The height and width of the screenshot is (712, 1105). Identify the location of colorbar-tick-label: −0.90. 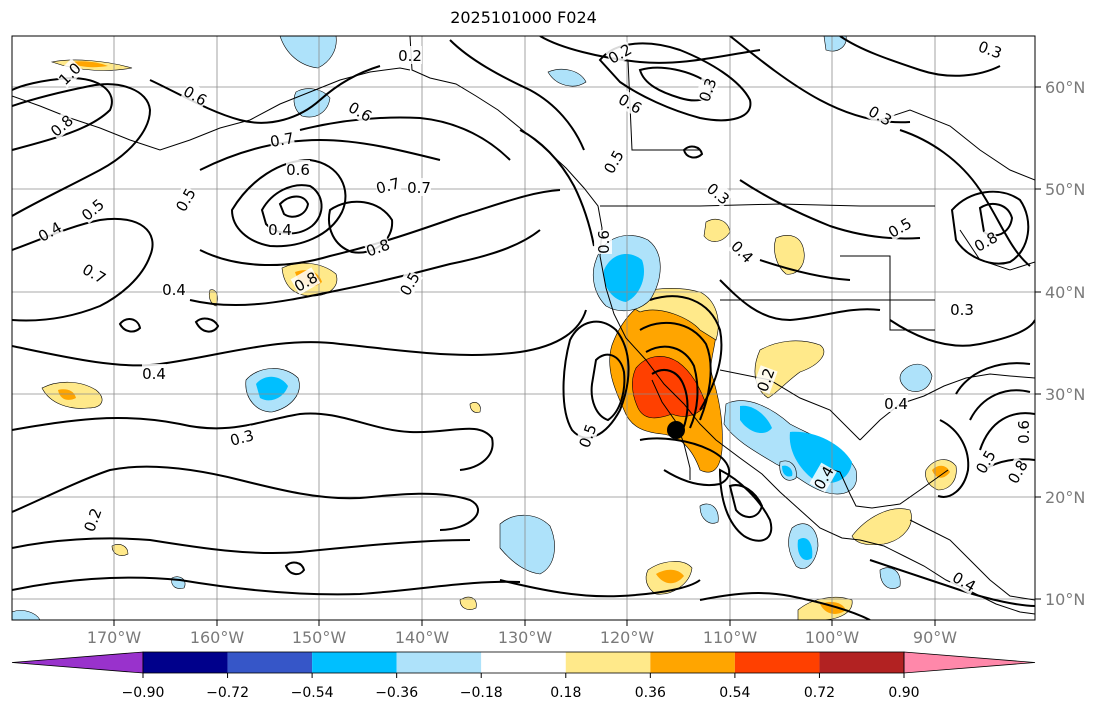
(143, 693).